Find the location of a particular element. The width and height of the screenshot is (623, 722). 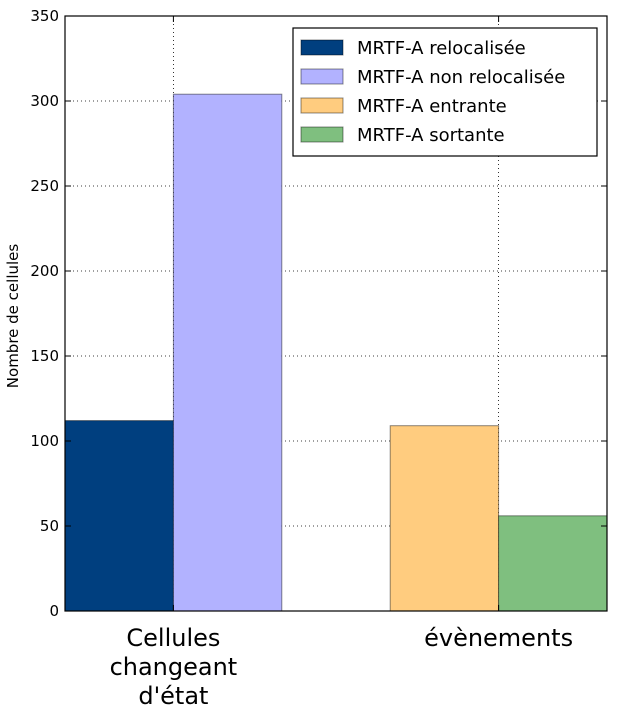

y-tick-label: 100 is located at coordinates (44, 441).